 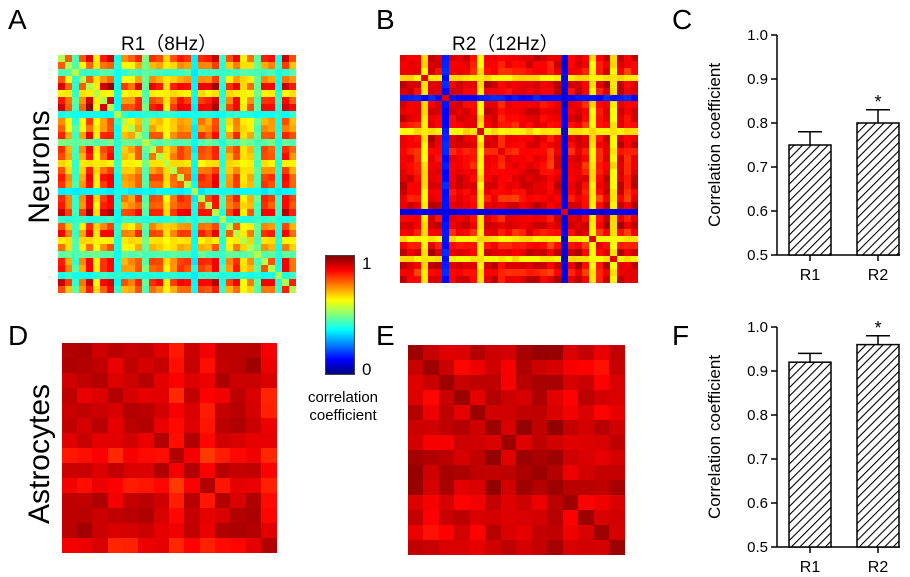 What do you see at coordinates (169, 448) in the screenshot?
I see `heatmap-d` at bounding box center [169, 448].